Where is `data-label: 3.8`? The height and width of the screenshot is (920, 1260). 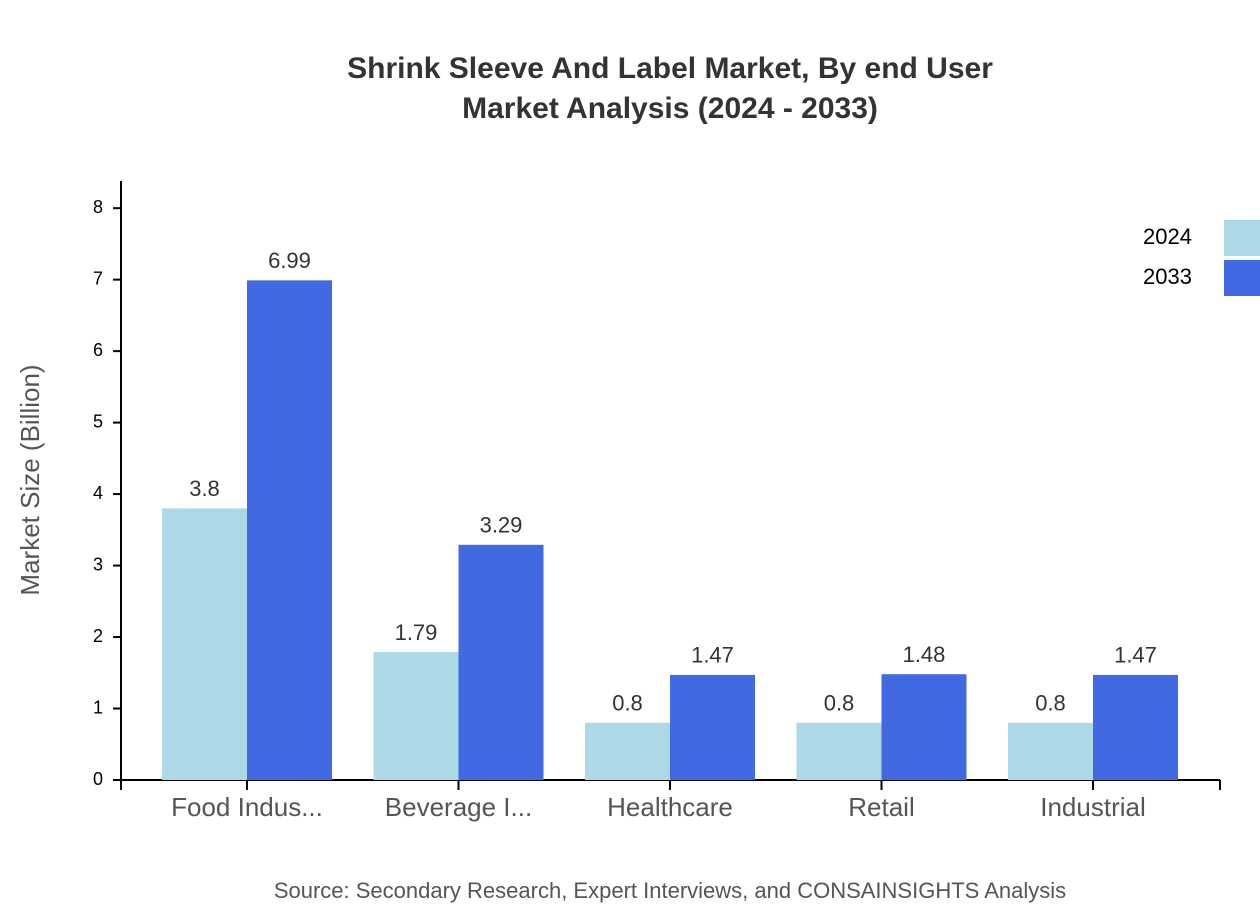 data-label: 3.8 is located at coordinates (204, 488).